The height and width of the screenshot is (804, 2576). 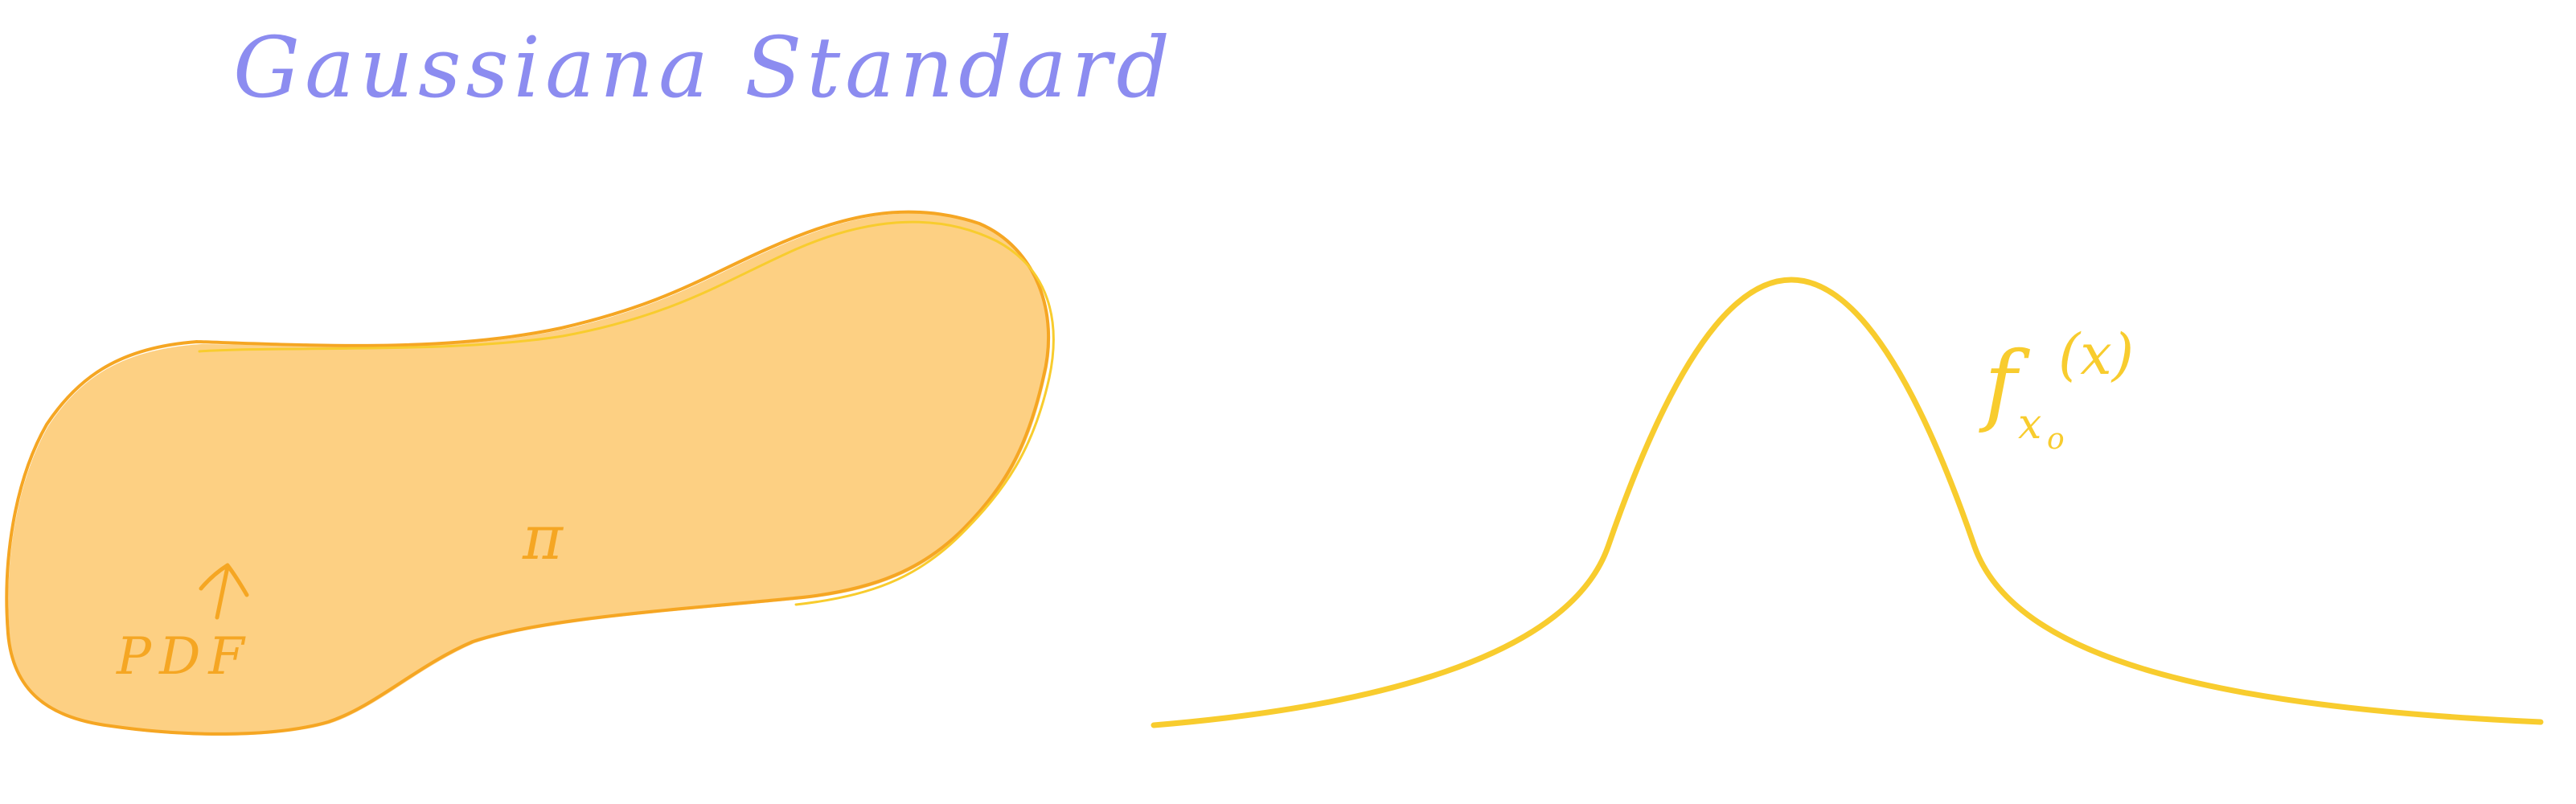 I want to click on curve-label-sub: x, so click(x=2029, y=424).